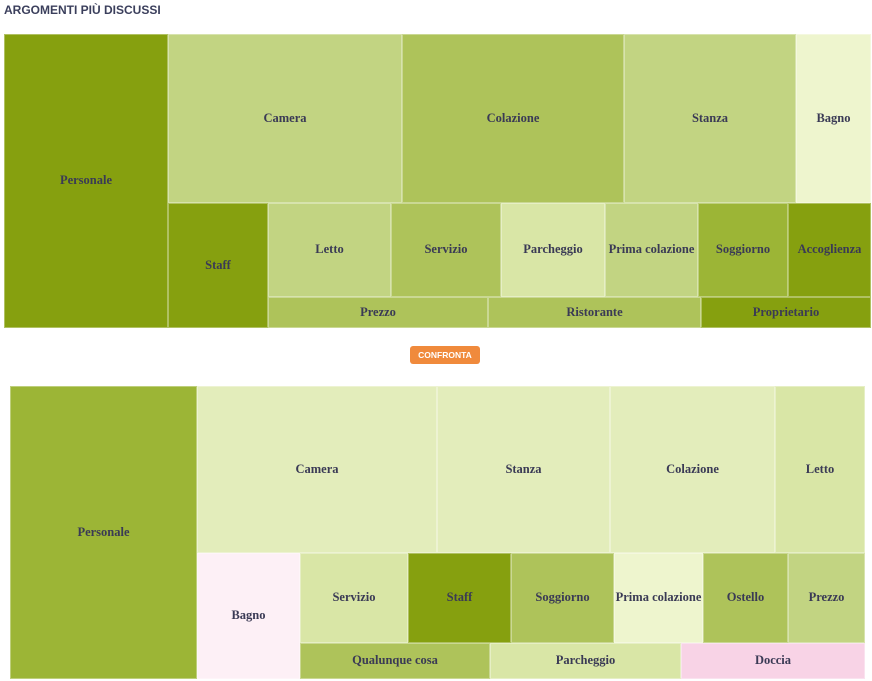 The height and width of the screenshot is (681, 872). I want to click on treemap-tile: Proprietario, so click(786, 312).